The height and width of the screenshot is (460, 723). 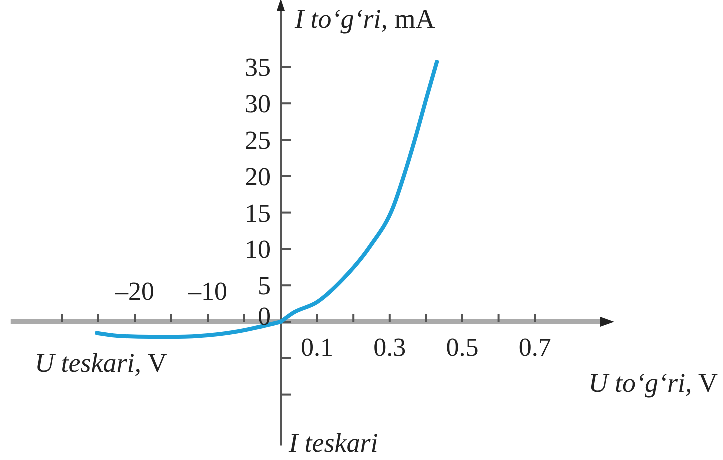 I want to click on y-tick-label: 15, so click(x=258, y=213).